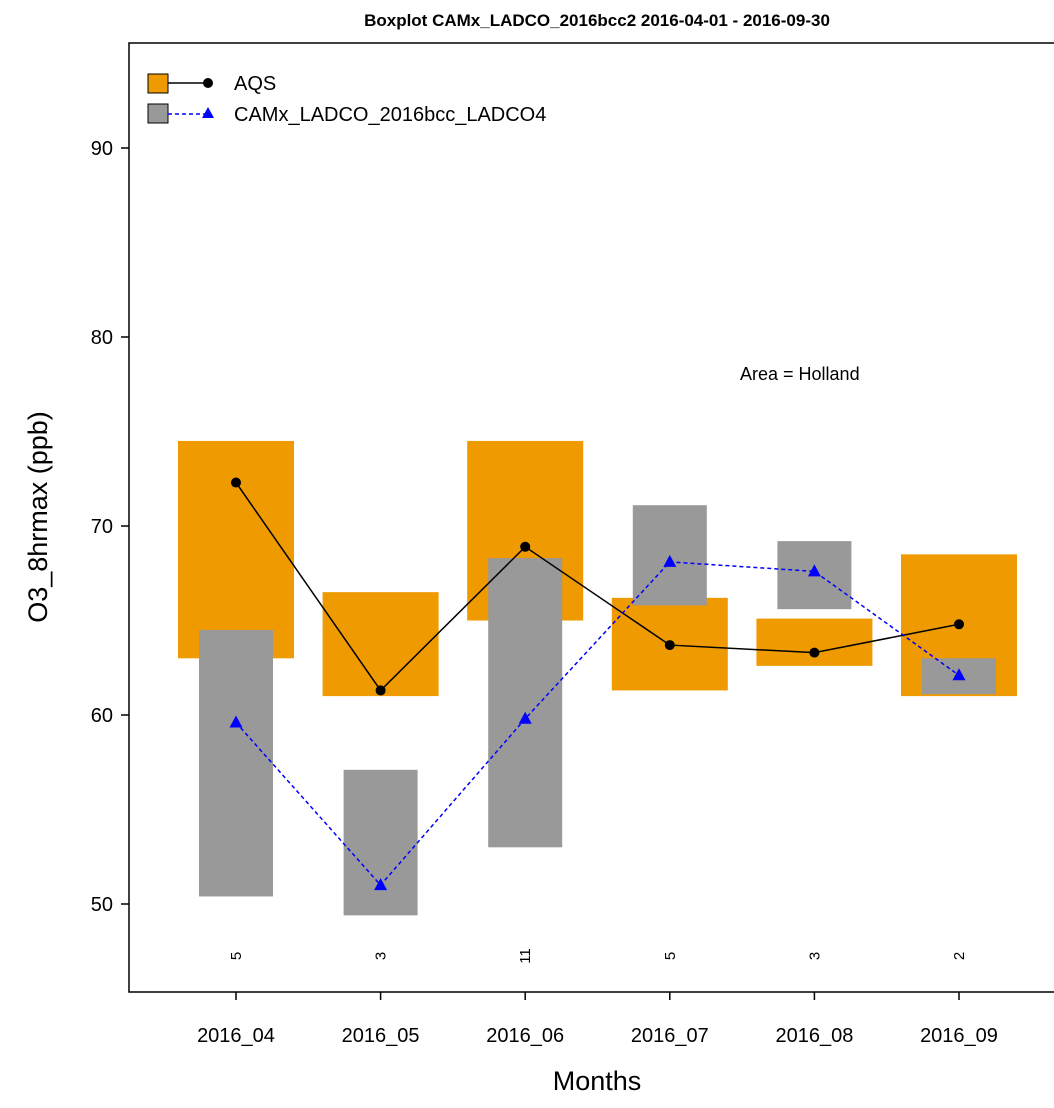 The image size is (1054, 1108). Describe the element at coordinates (959, 956) in the screenshot. I see `count-label-2016_09: 2` at that location.